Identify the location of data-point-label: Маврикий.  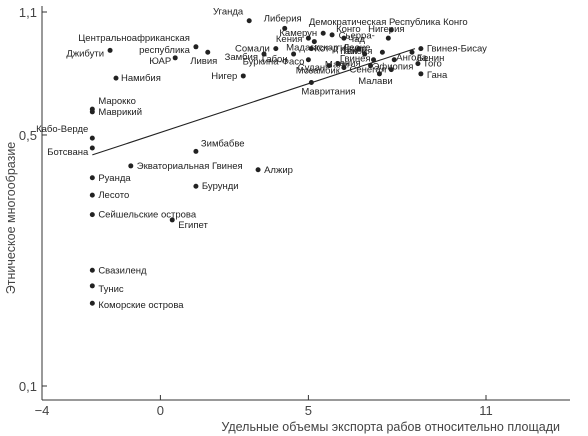
(120, 112).